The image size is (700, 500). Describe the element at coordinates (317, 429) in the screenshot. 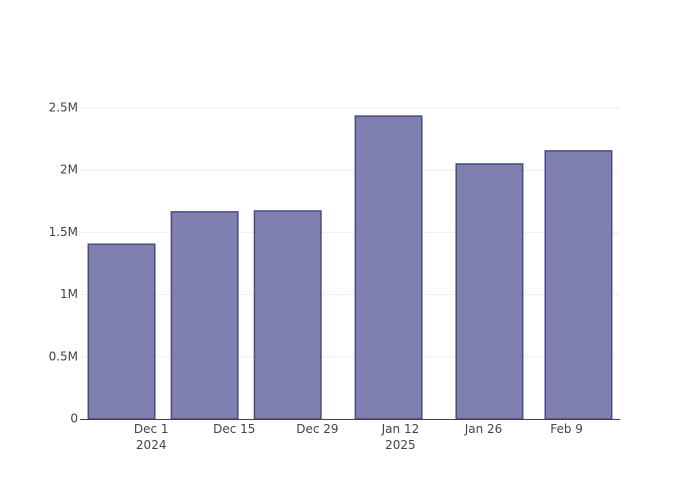

I see `x-tick-label: Dec 29` at that location.